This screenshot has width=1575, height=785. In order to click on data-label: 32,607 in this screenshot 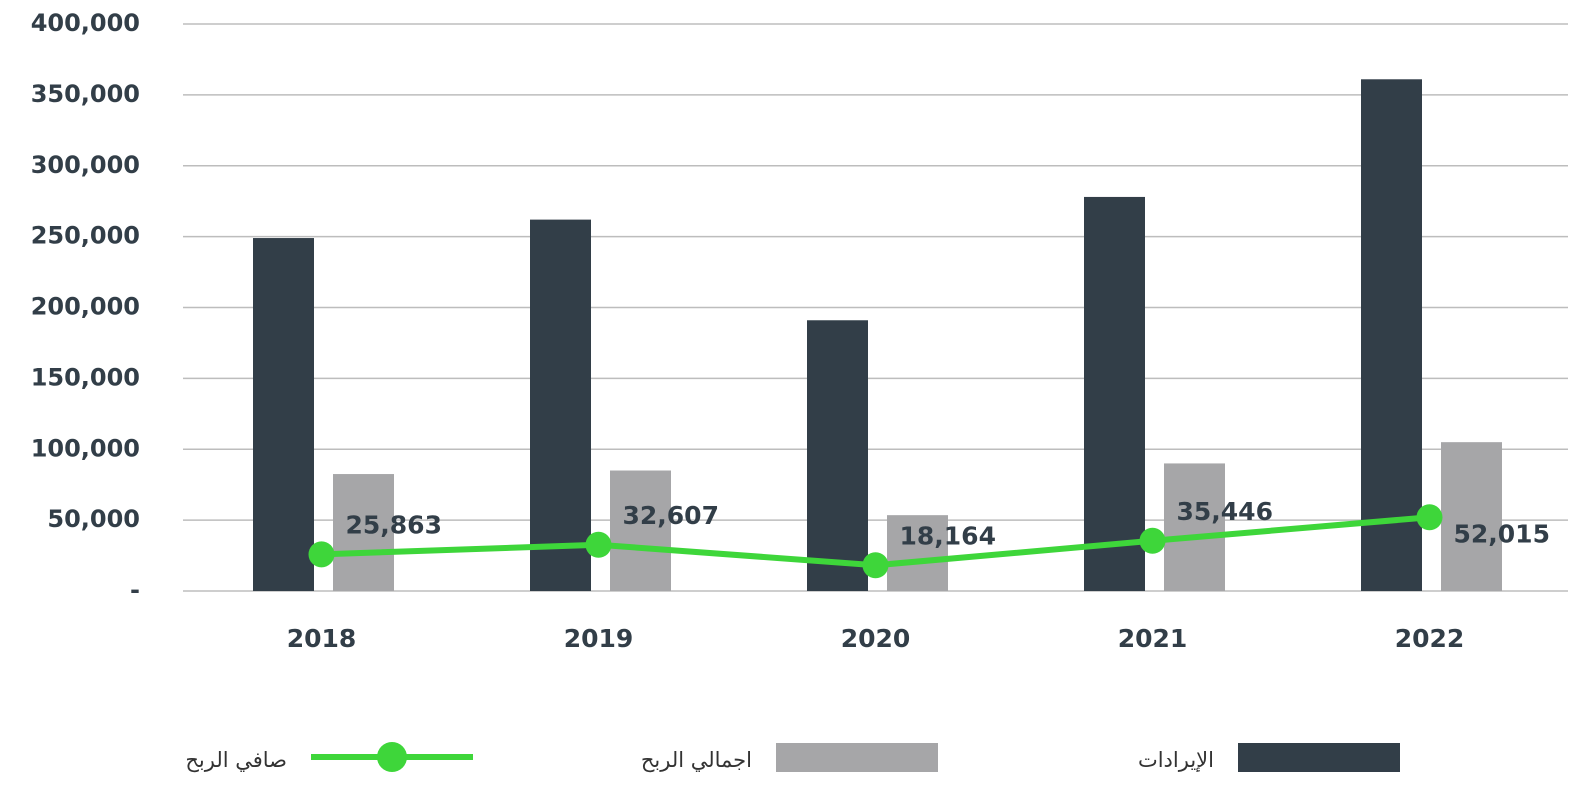, I will do `click(671, 515)`.